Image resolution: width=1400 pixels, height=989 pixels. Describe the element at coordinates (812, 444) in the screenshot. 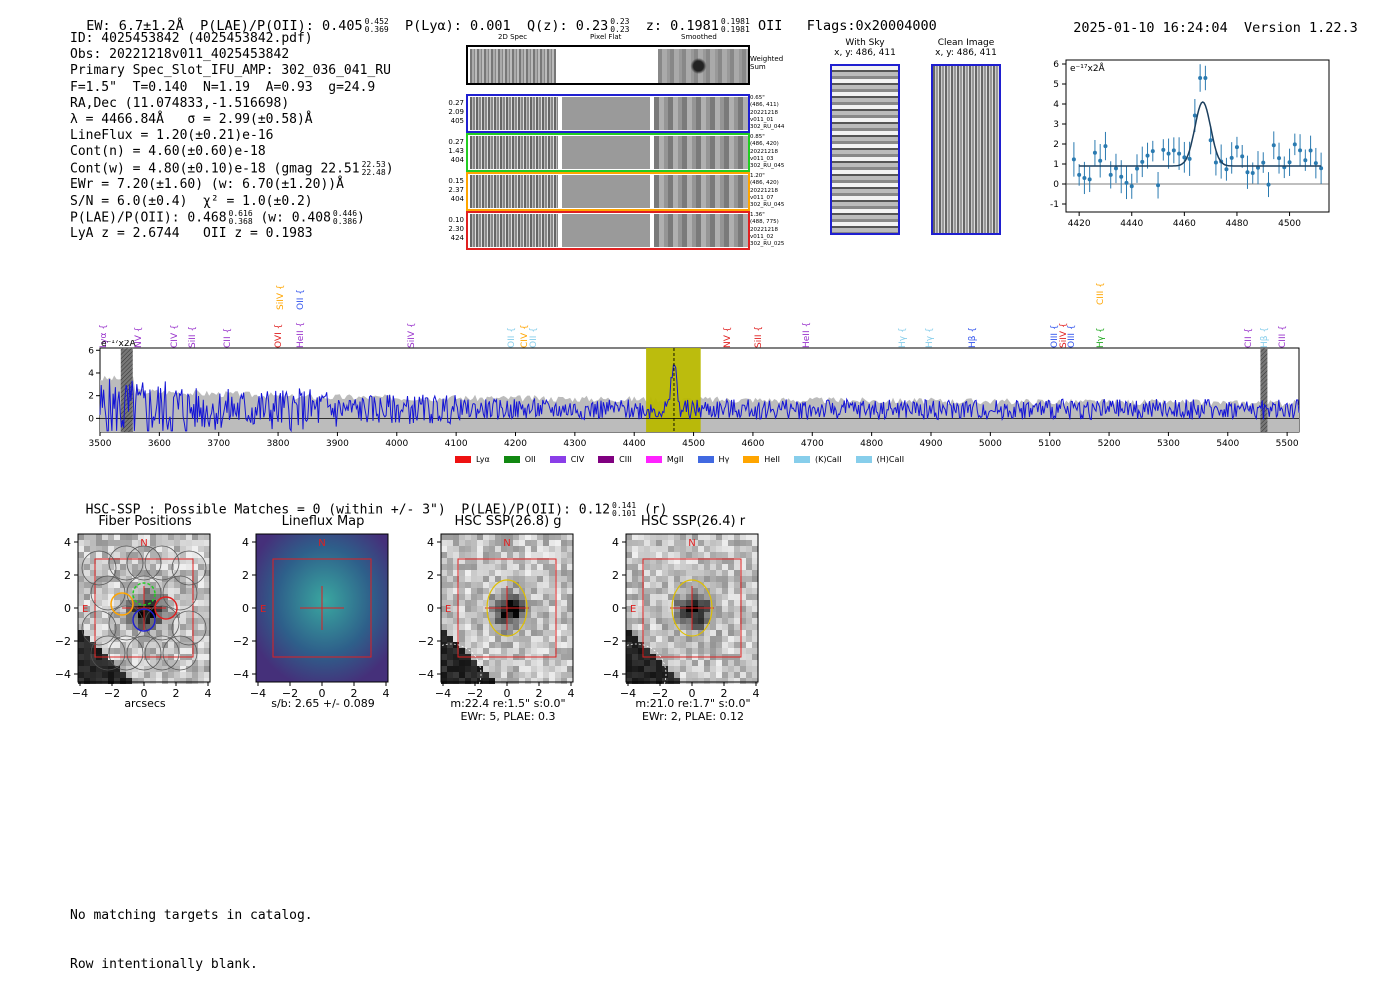

I see `spectrum-x-tick-label: 4700` at that location.